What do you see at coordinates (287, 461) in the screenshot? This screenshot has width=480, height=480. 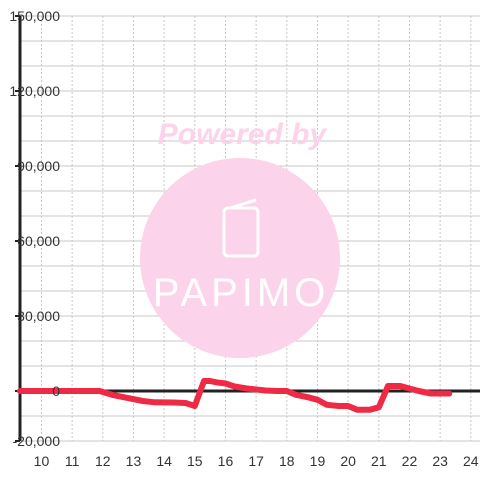 I see `x-tick-label: 18` at bounding box center [287, 461].